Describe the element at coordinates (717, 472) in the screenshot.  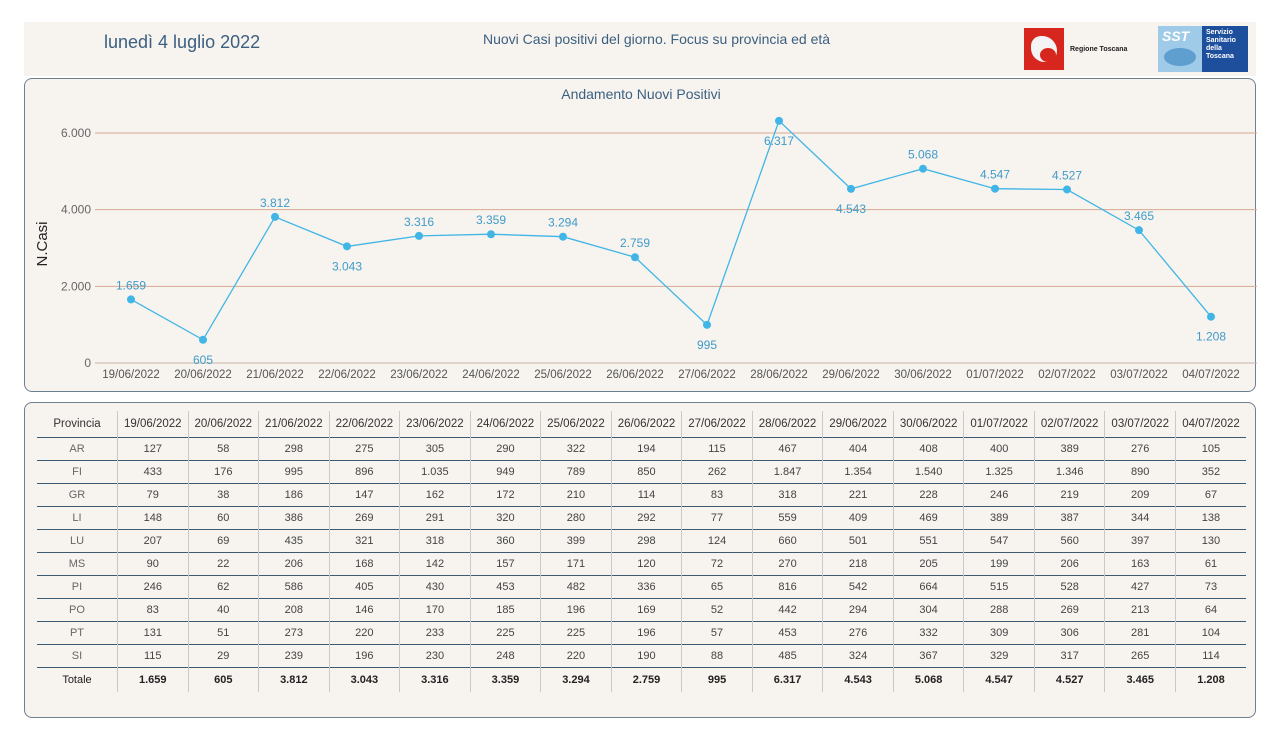
I see `value-cell: 262` at that location.